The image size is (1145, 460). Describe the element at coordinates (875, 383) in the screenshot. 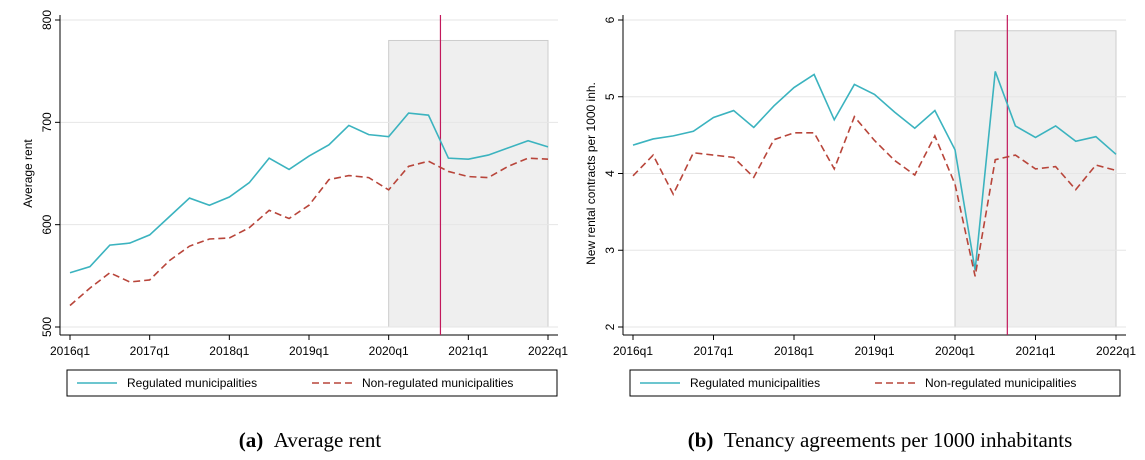

I see `legend-box` at that location.